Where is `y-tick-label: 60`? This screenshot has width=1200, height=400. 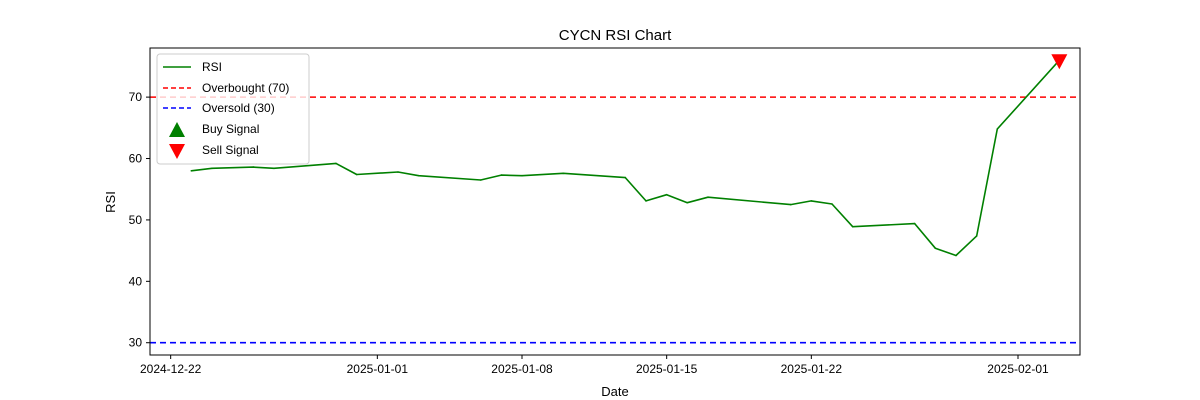 y-tick-label: 60 is located at coordinates (136, 159).